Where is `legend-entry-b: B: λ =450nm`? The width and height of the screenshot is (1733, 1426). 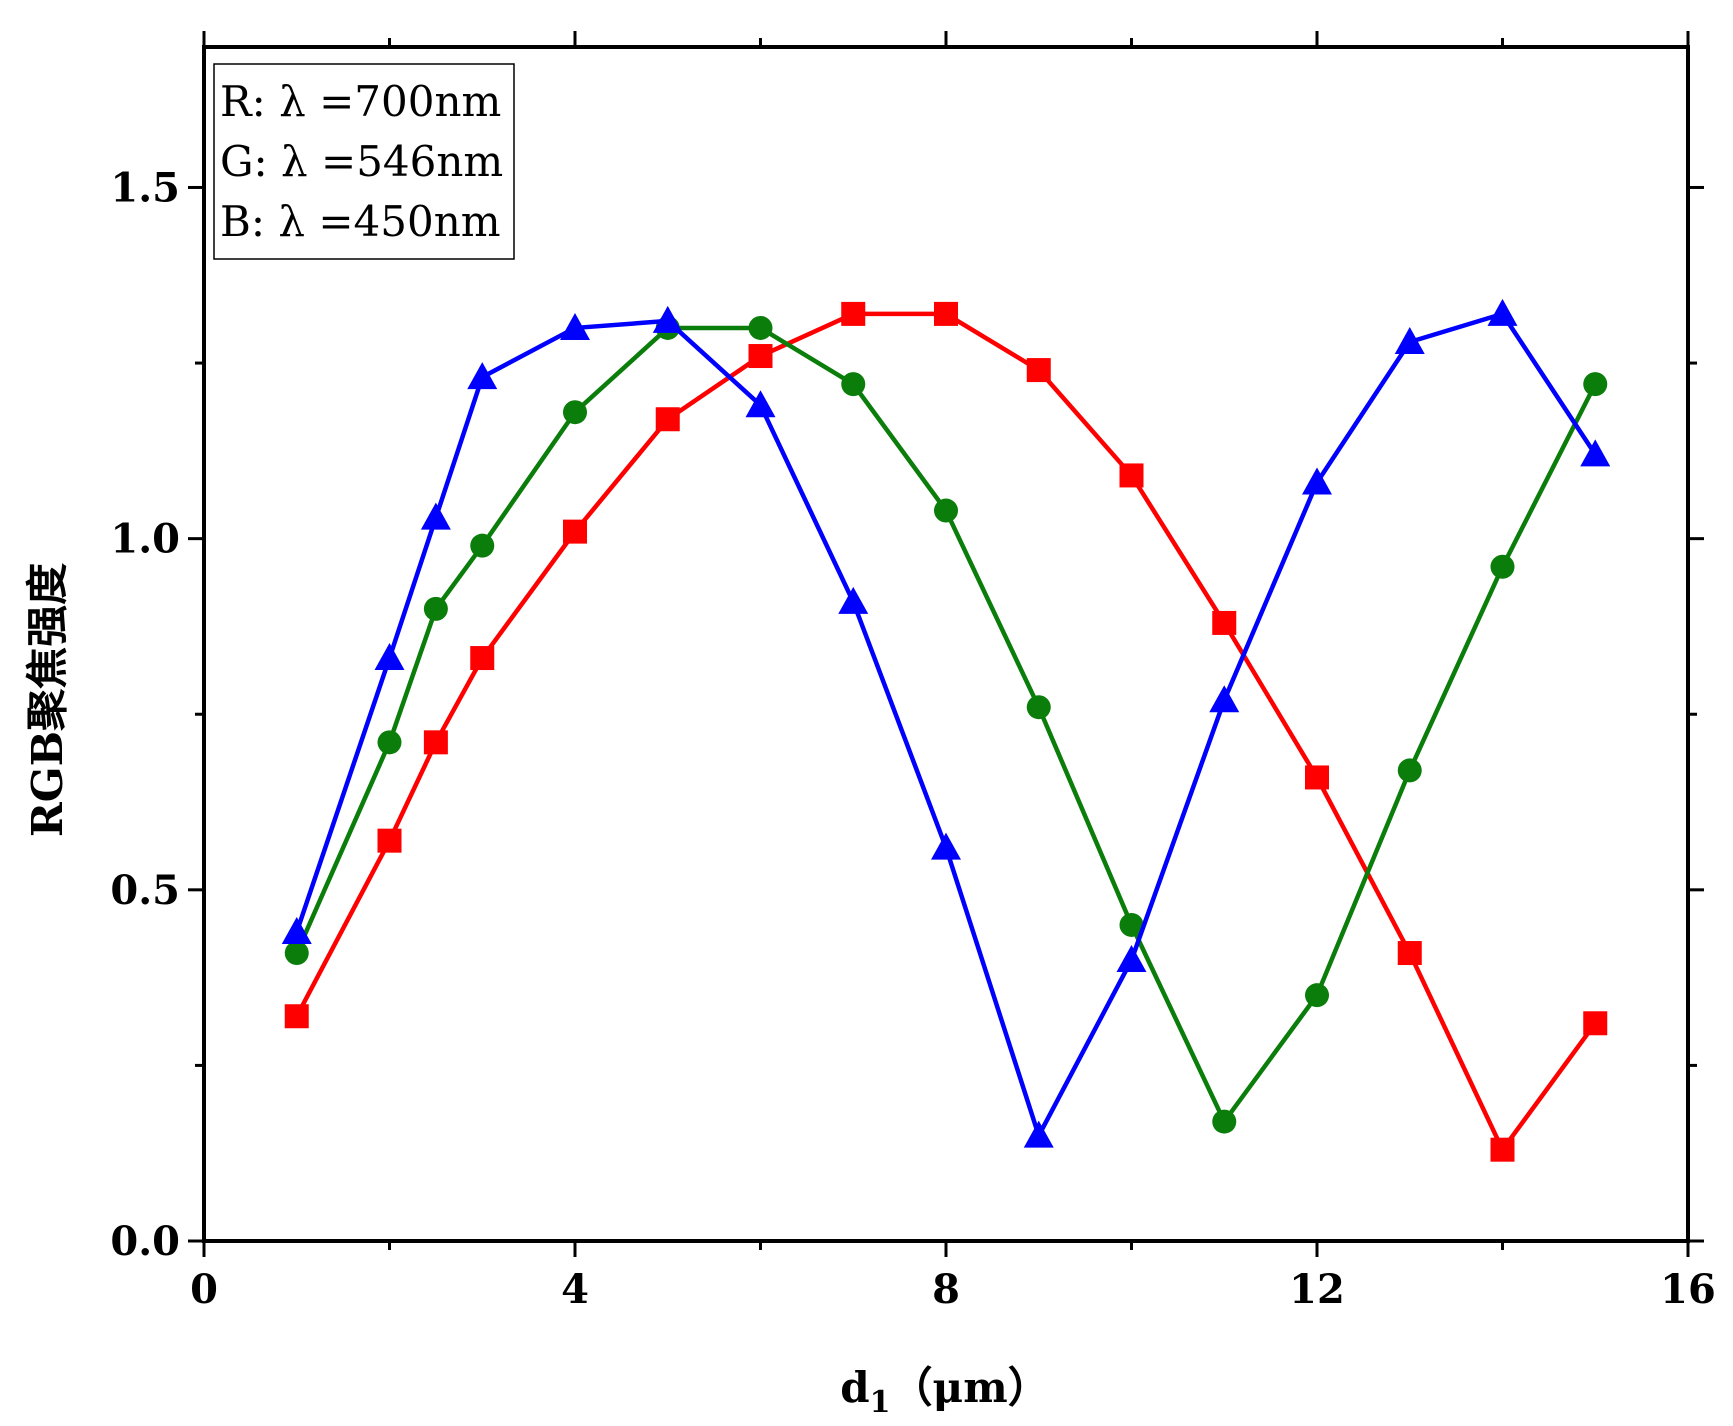
legend-entry-b: B: λ =450nm is located at coordinates (360, 221).